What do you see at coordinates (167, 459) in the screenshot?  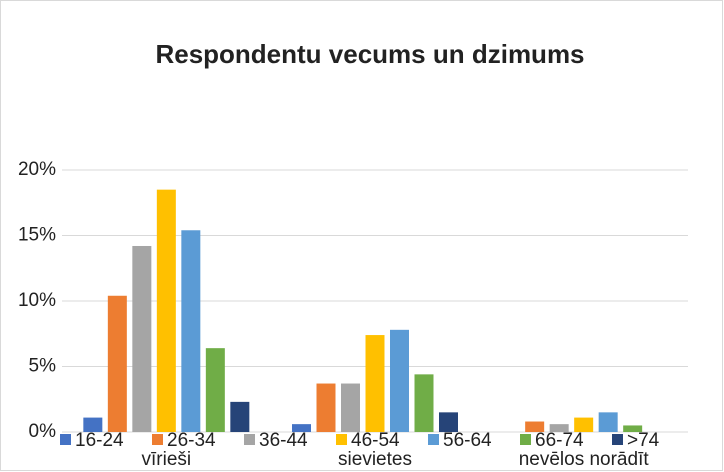 I see `x-tick-label: vīrieši` at bounding box center [167, 459].